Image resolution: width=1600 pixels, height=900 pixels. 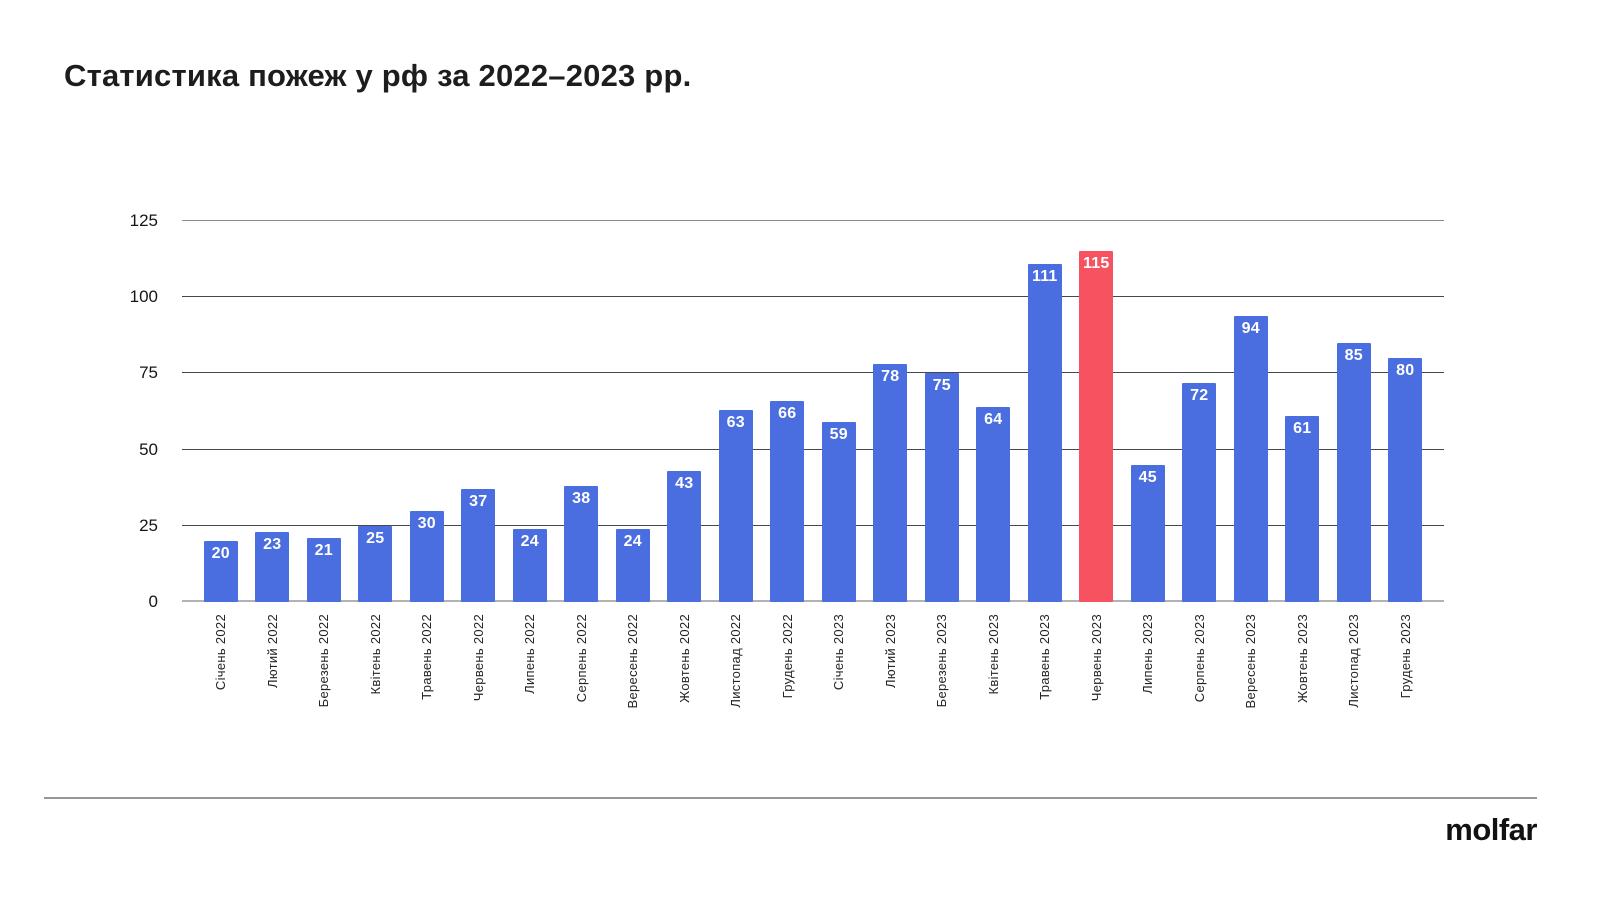 I want to click on bar-Лютий 2022: 23, so click(x=272, y=566).